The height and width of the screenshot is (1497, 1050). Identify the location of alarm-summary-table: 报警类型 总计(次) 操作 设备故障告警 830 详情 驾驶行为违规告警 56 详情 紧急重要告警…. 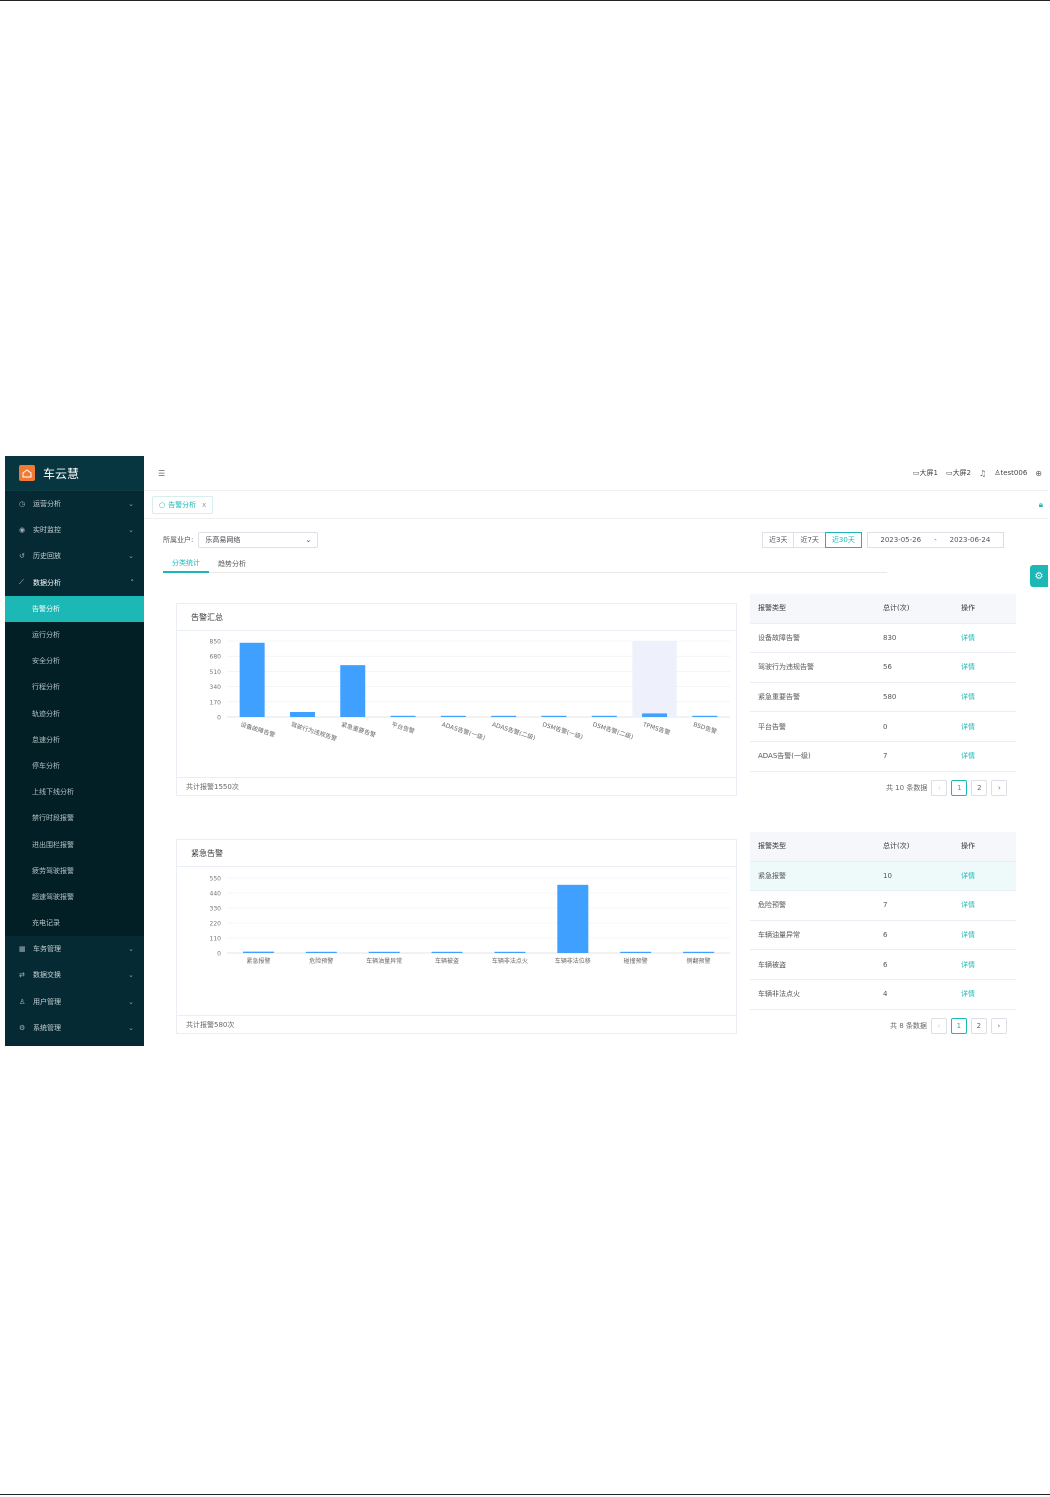
(883, 683).